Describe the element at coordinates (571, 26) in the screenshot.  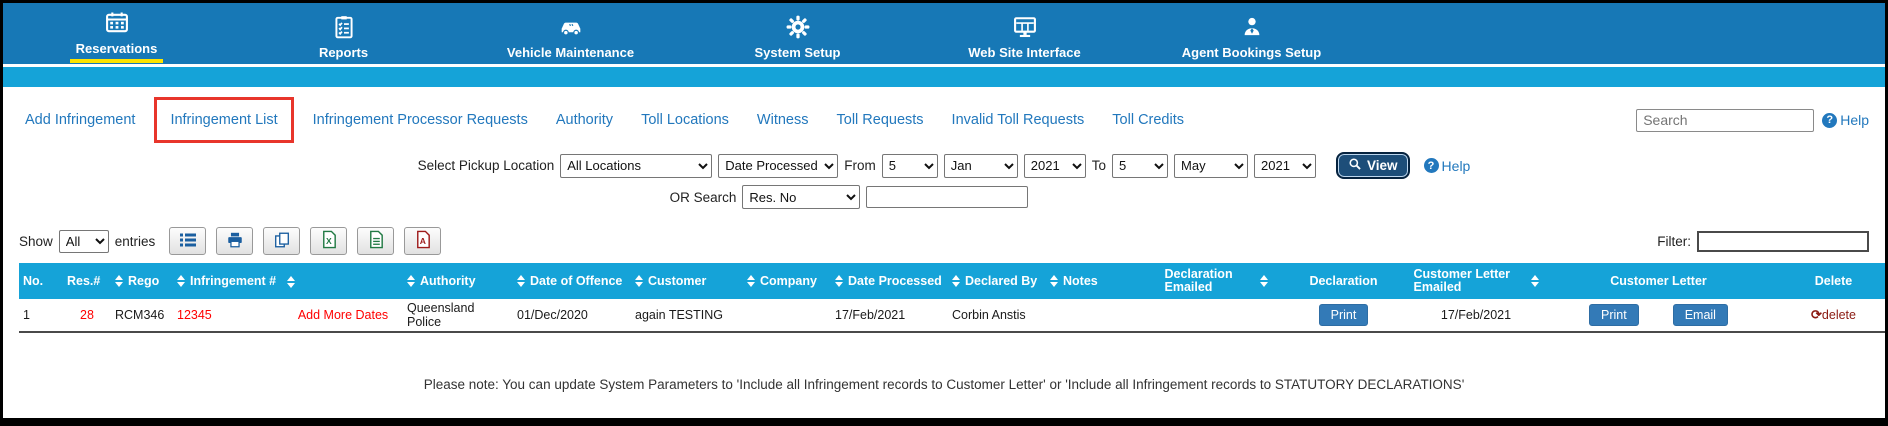
I see `car-icon` at that location.